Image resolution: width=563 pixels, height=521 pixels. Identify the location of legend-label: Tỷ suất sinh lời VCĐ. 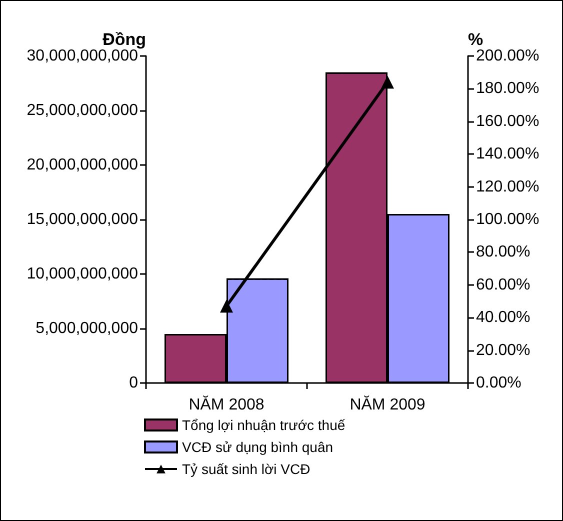
(246, 469).